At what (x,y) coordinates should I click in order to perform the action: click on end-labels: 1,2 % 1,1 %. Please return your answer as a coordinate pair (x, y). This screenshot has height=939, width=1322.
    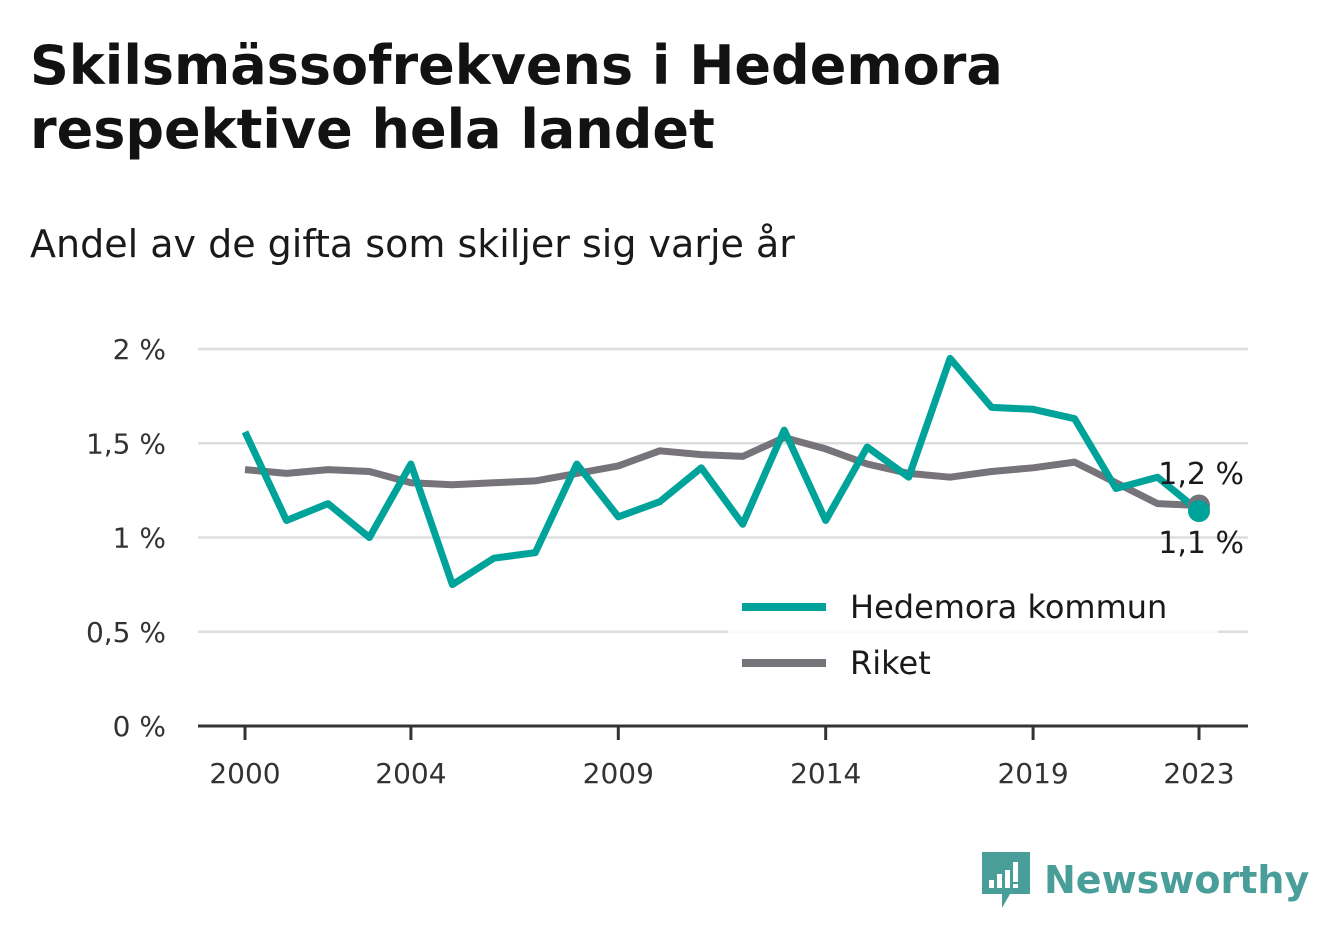
    Looking at the image, I should click on (1201, 509).